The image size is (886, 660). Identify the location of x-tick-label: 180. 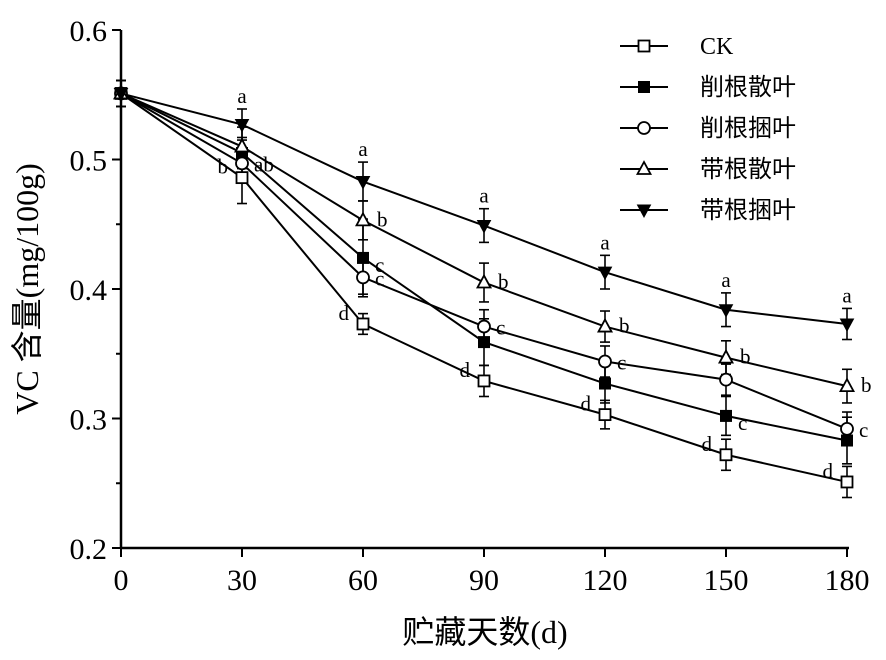
(847, 580).